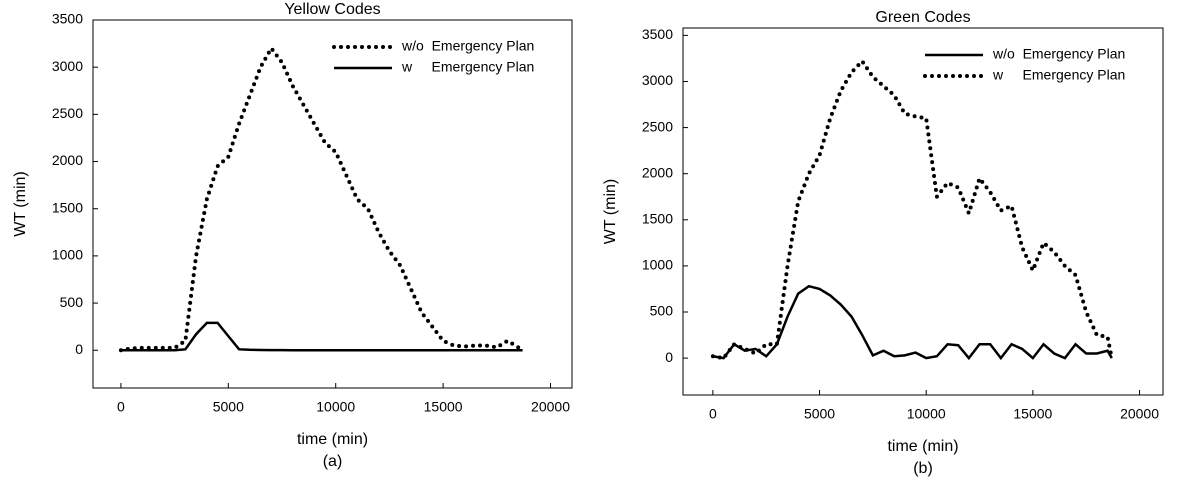  Describe the element at coordinates (922, 17) in the screenshot. I see `chart-title: Green Codes` at that location.